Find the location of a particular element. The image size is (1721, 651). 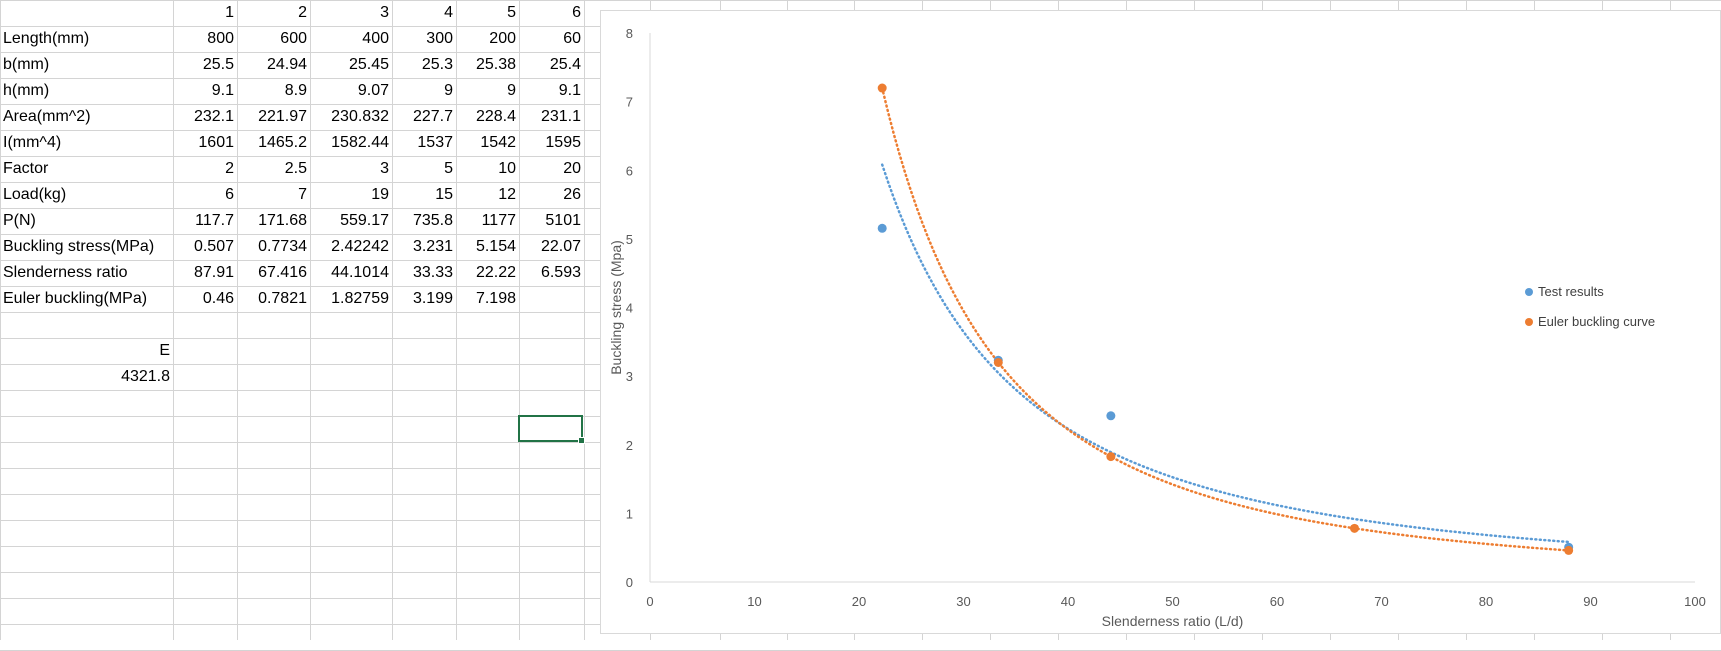

cell-value: 8.9 is located at coordinates (295, 90).